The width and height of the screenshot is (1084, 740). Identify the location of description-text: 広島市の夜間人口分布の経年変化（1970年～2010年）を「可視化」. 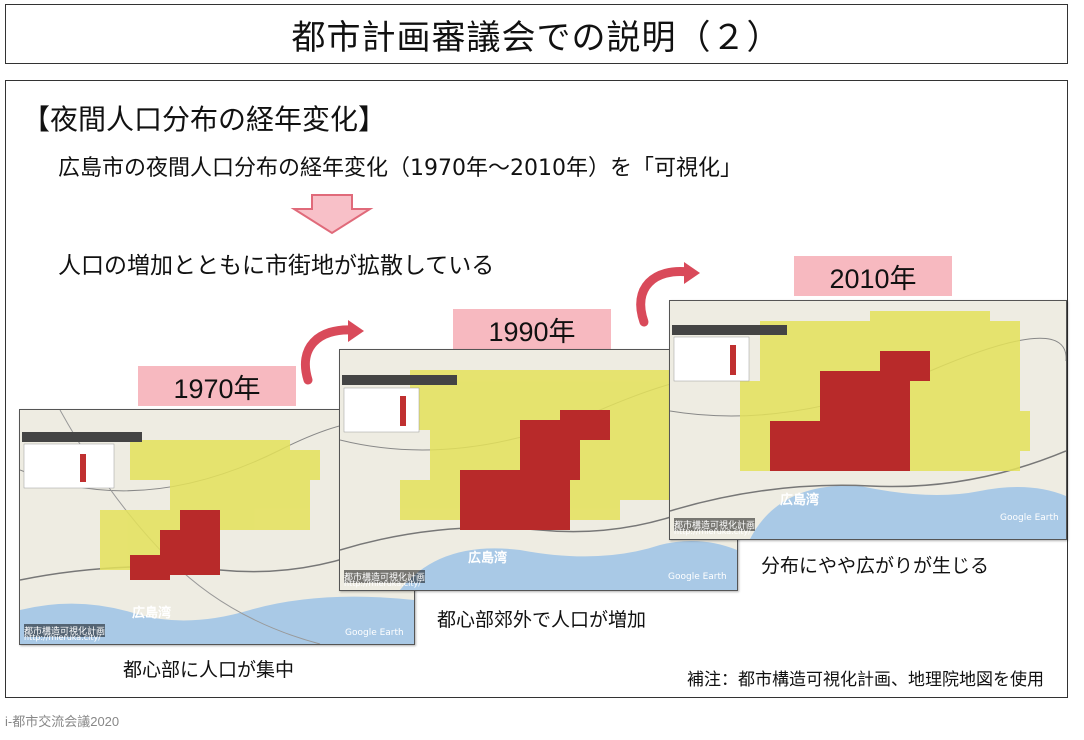
(400, 168).